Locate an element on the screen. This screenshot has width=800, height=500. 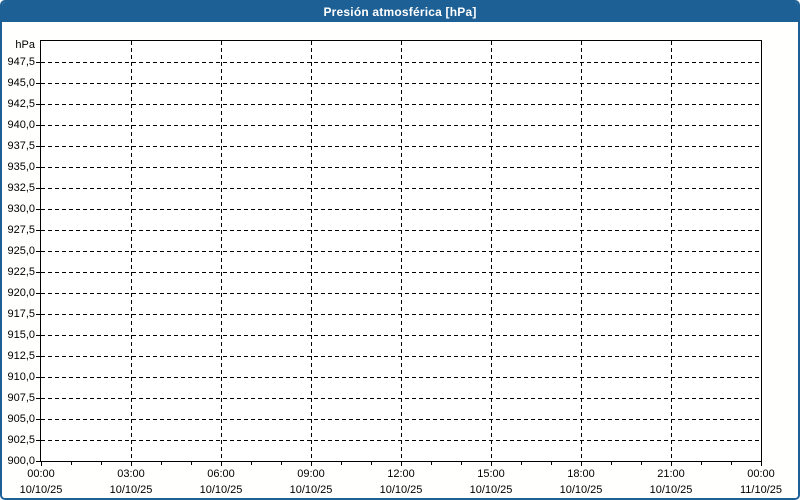
window-titlebar: Presión atmosférica [hPa] is located at coordinates (400, 12).